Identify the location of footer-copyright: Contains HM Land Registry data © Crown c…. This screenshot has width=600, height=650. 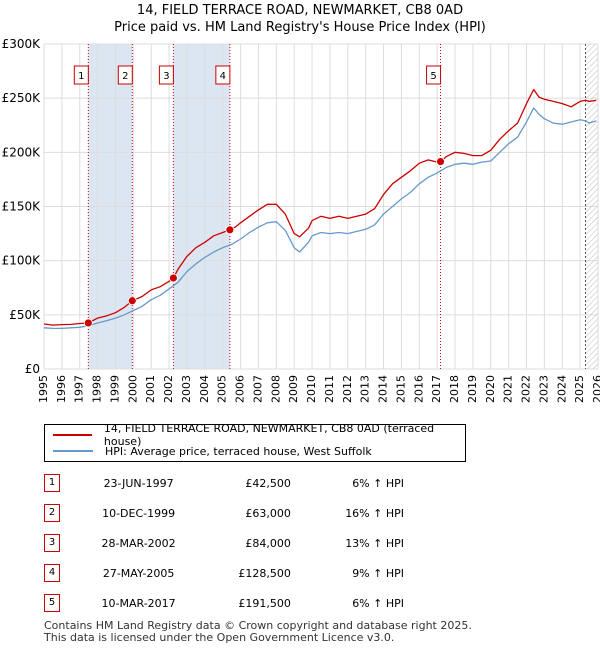
(258, 625).